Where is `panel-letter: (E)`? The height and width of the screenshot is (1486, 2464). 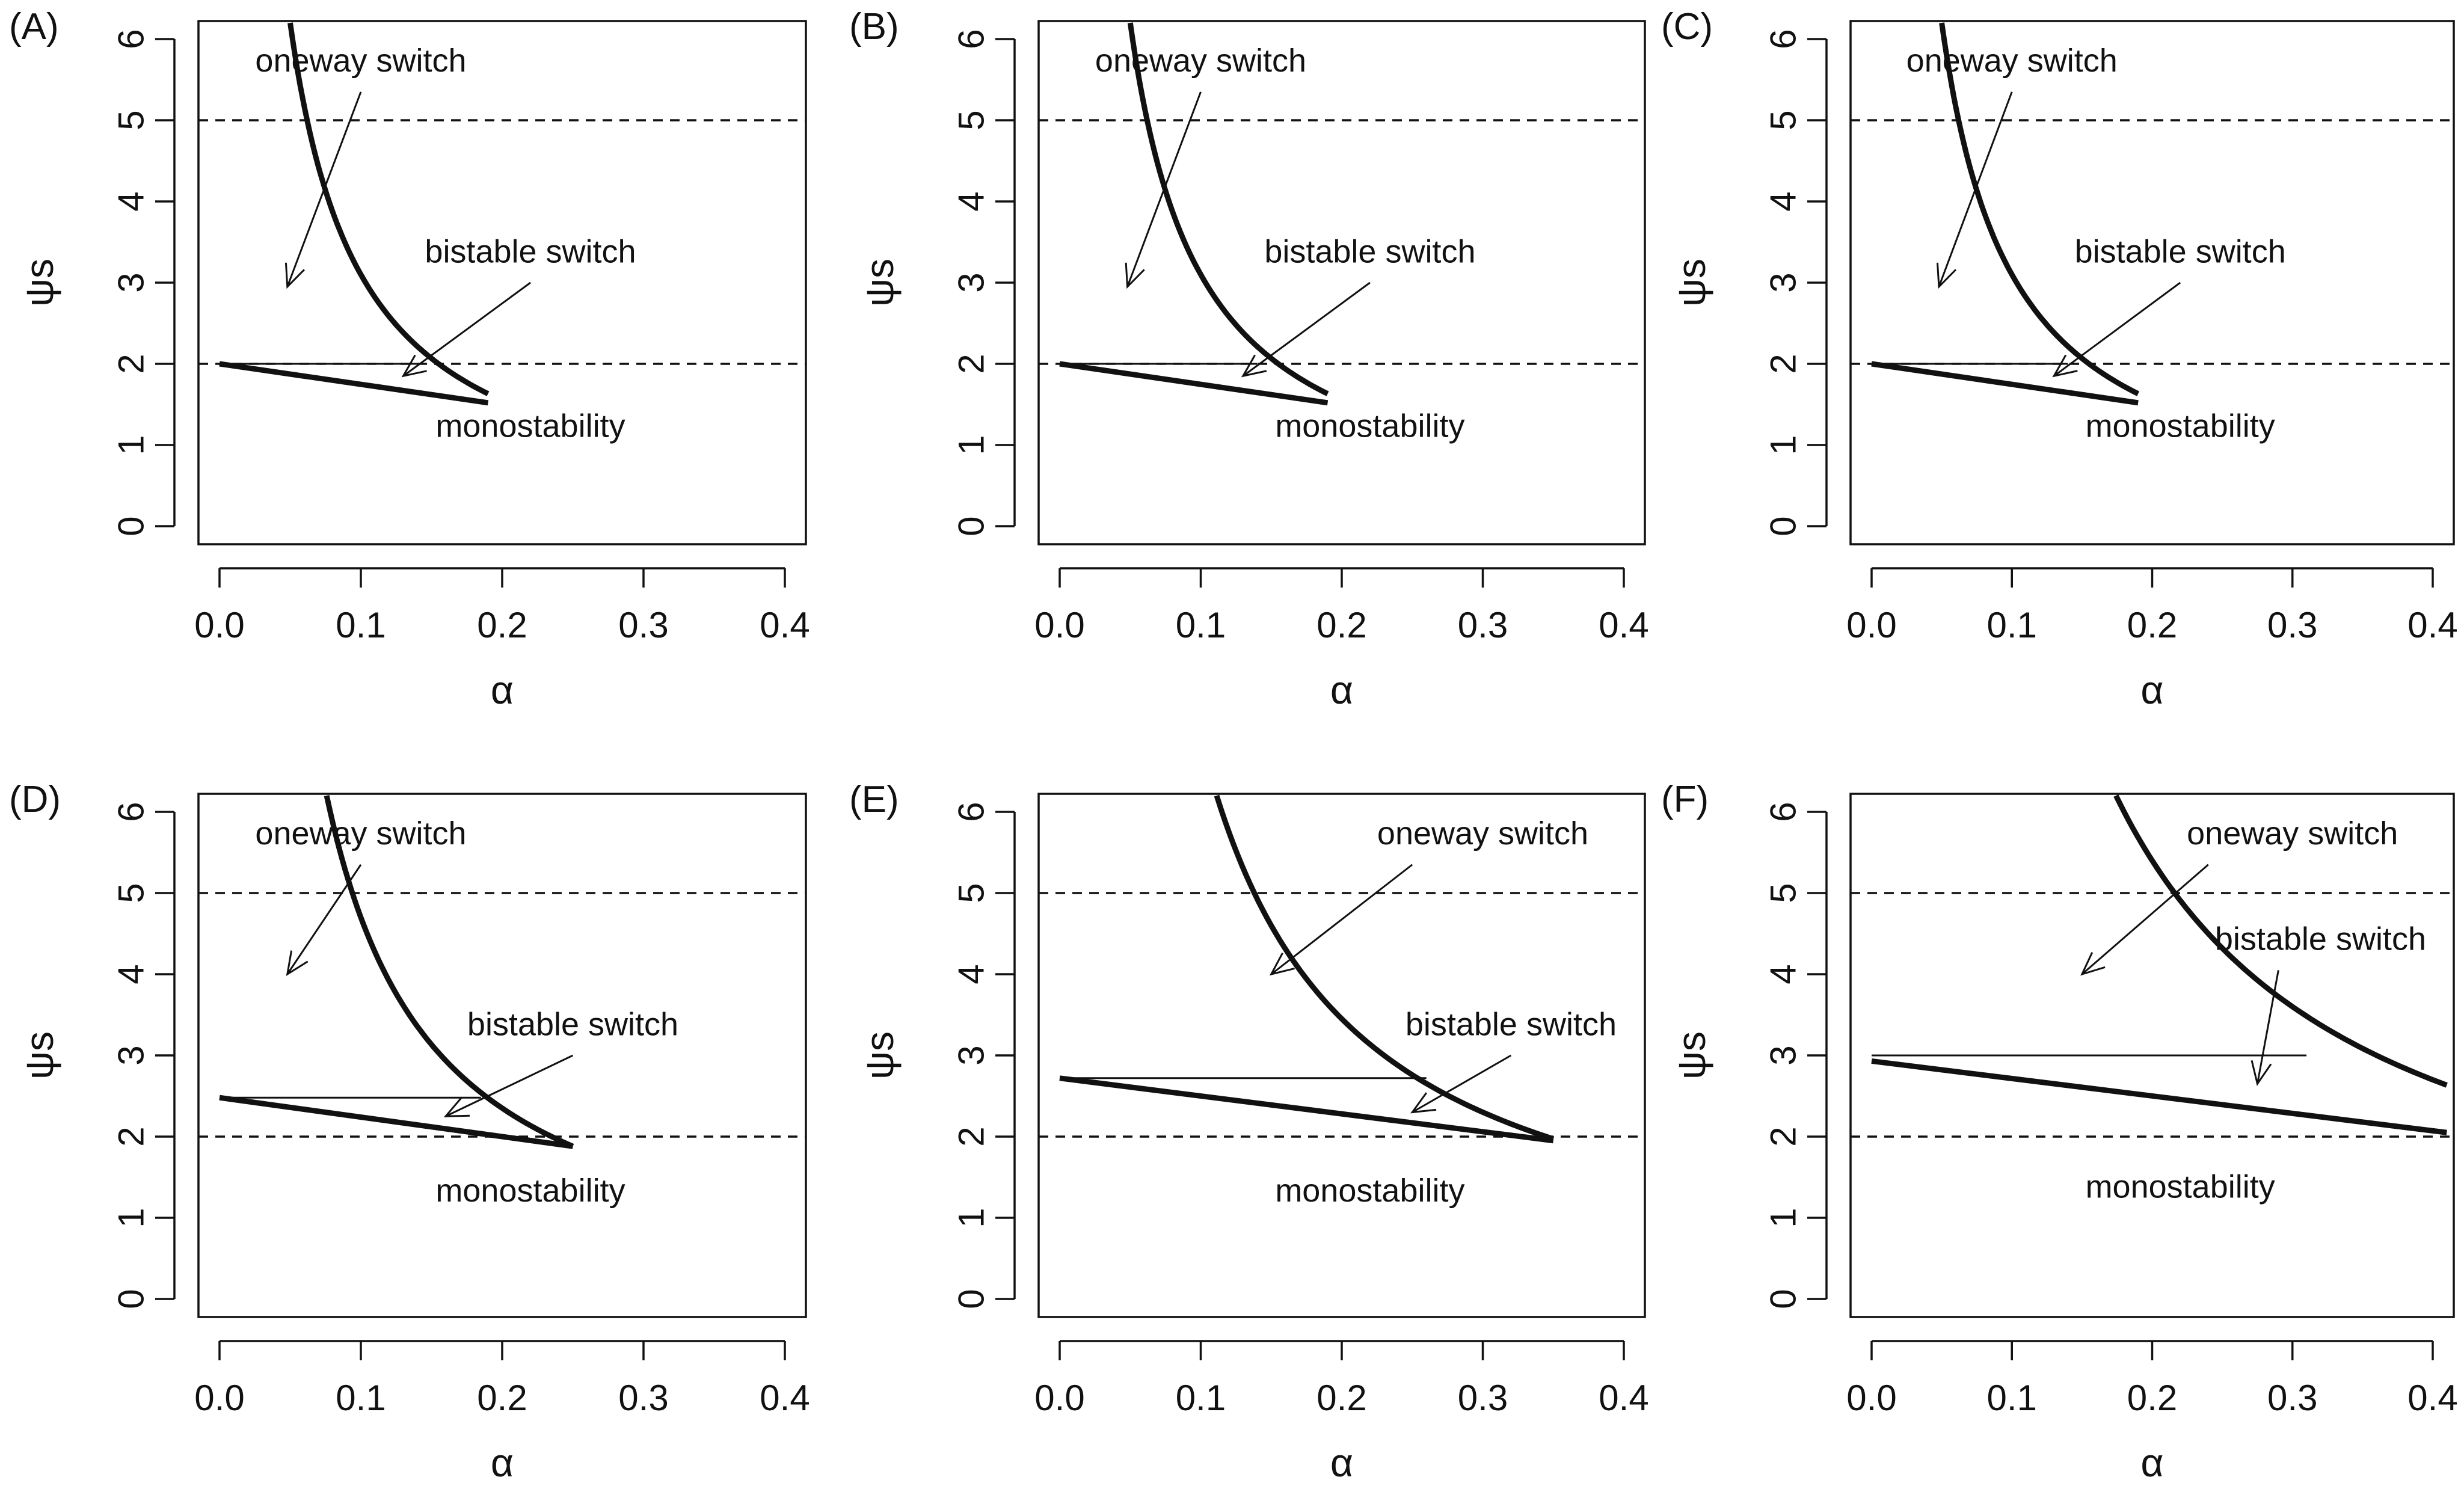
panel-letter: (E) is located at coordinates (874, 799).